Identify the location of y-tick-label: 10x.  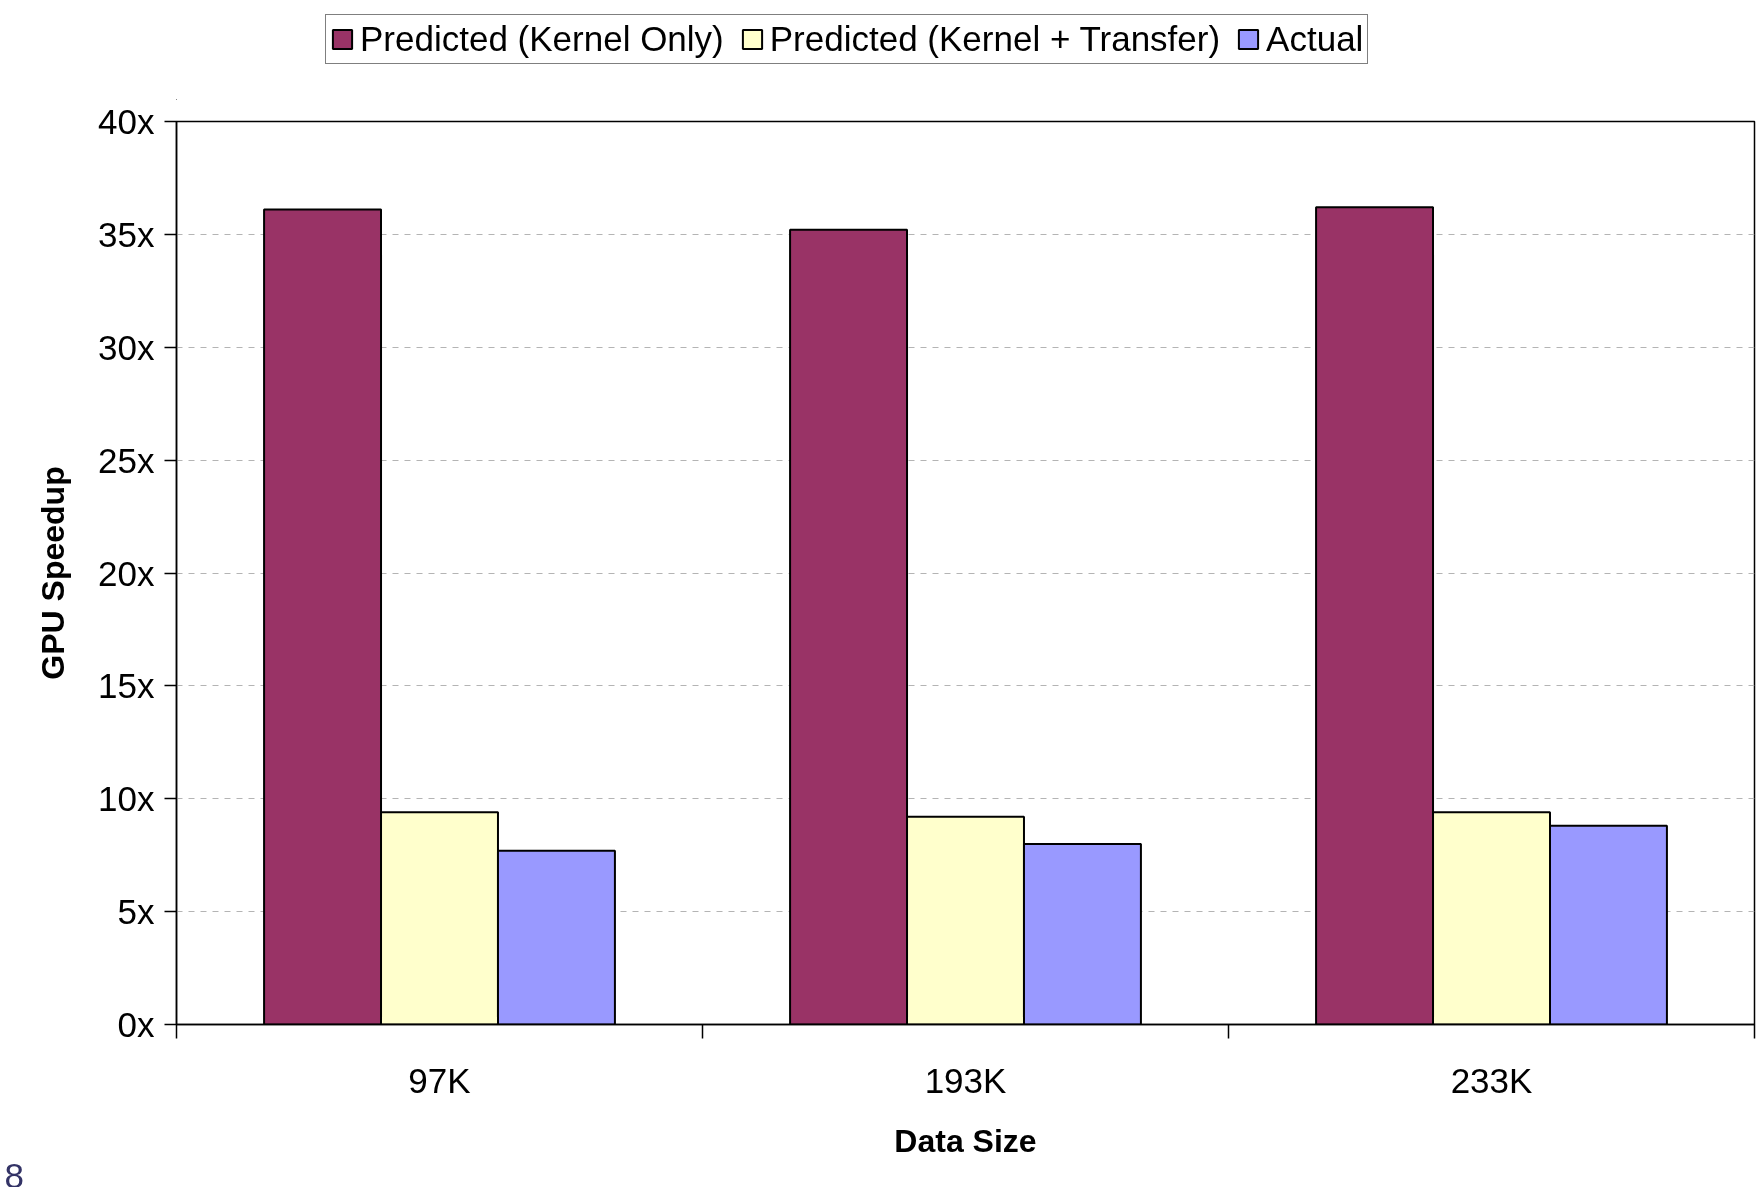
(126, 799).